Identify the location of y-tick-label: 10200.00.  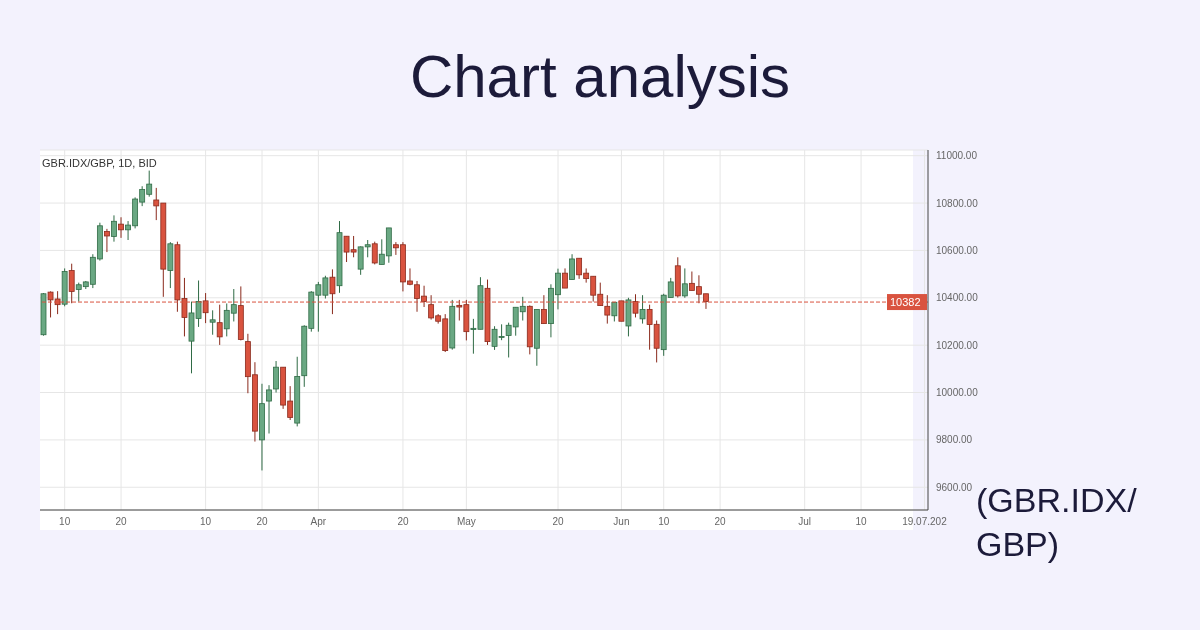
(957, 345).